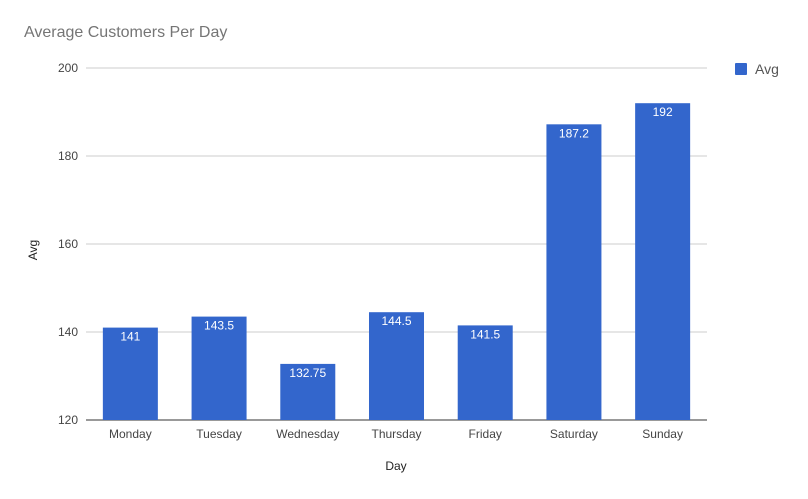 This screenshot has width=808, height=499. Describe the element at coordinates (219, 326) in the screenshot. I see `data-label: 143.5` at that location.